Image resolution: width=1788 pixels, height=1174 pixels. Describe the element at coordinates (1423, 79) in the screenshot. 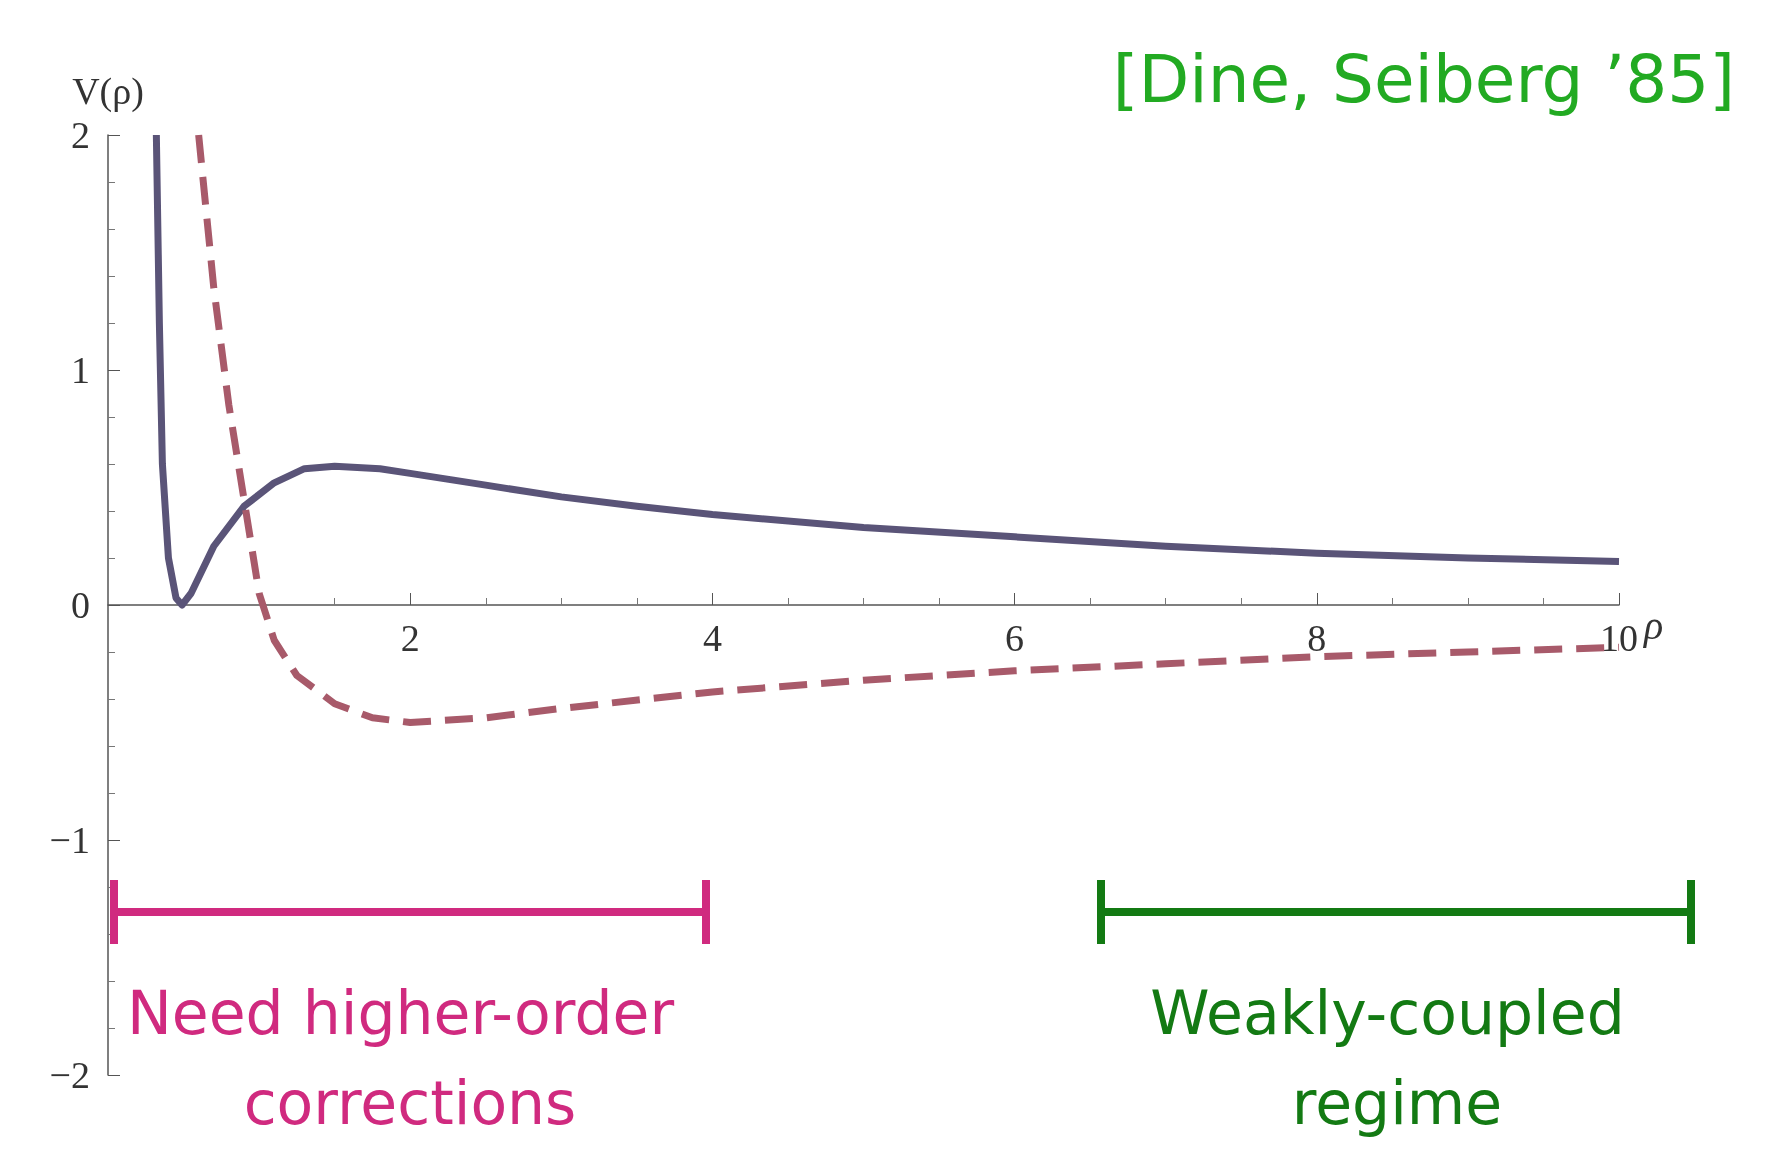

I see `text: [Dine, Seiberg ’85]` at that location.